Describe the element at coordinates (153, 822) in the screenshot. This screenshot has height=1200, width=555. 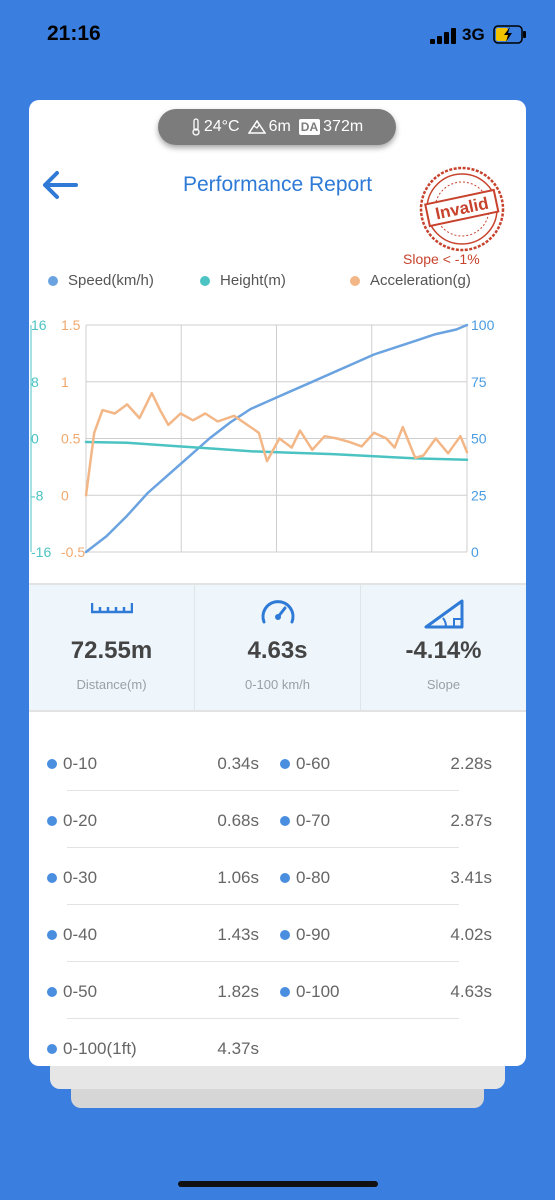
I see `split-item: 0-20 0.68s` at that location.